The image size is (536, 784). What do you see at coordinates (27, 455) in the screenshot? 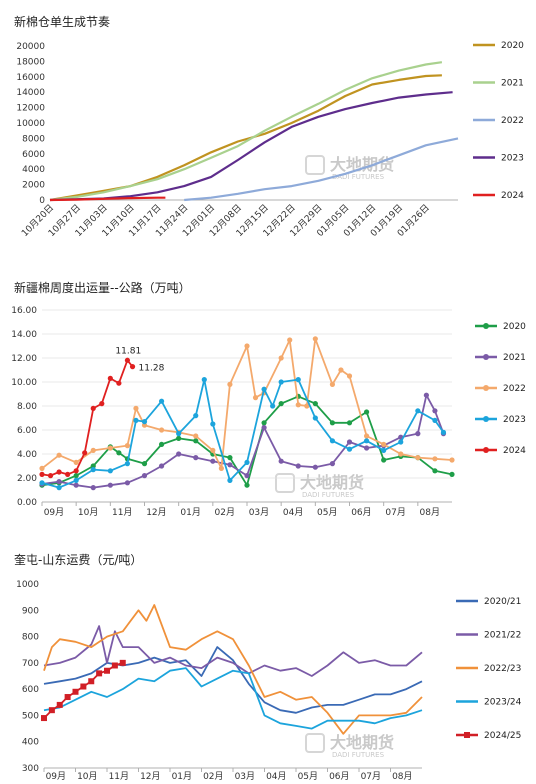
I see `y-tick-label: 4.00` at bounding box center [27, 455].